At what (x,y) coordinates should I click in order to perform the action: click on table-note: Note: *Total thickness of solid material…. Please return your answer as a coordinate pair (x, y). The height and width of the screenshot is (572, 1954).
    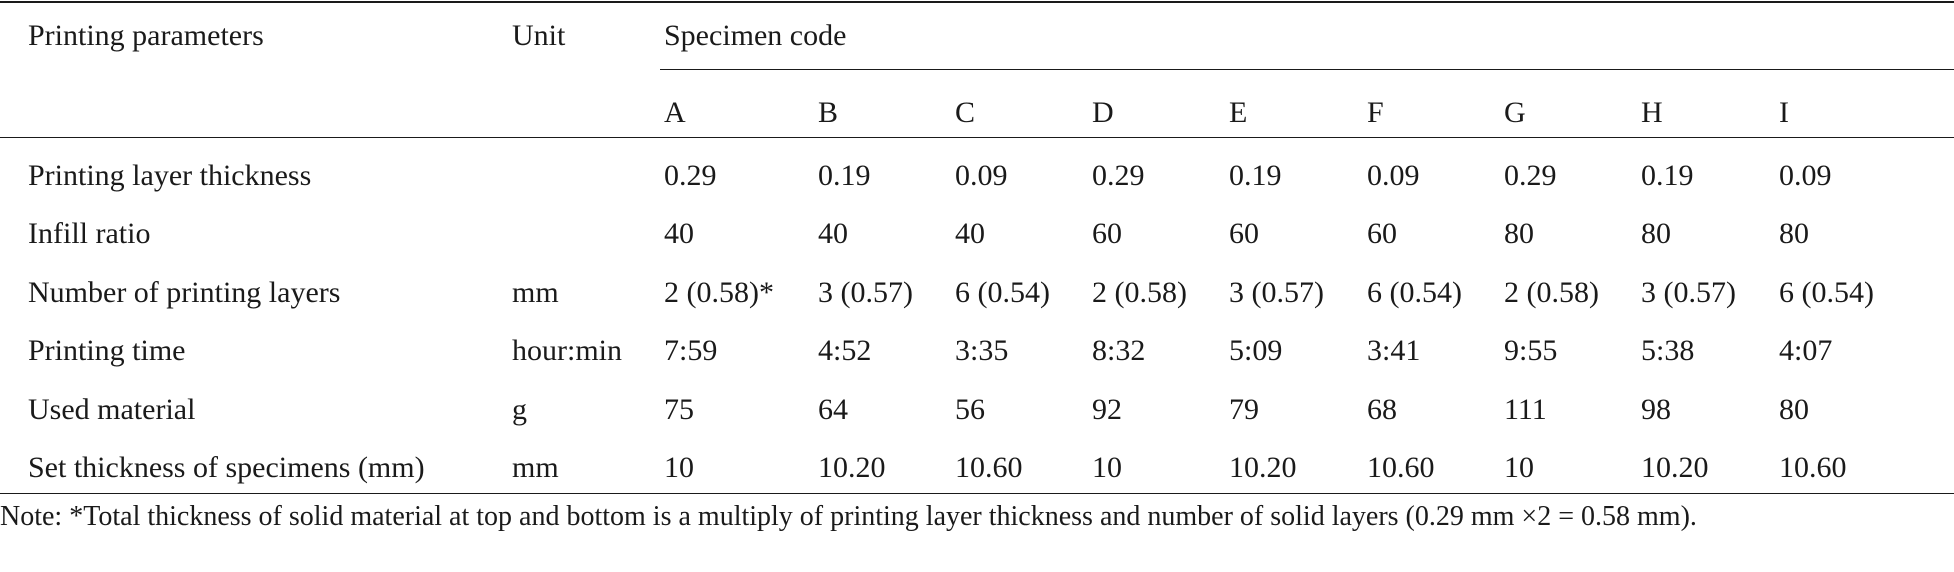
    Looking at the image, I should click on (848, 516).